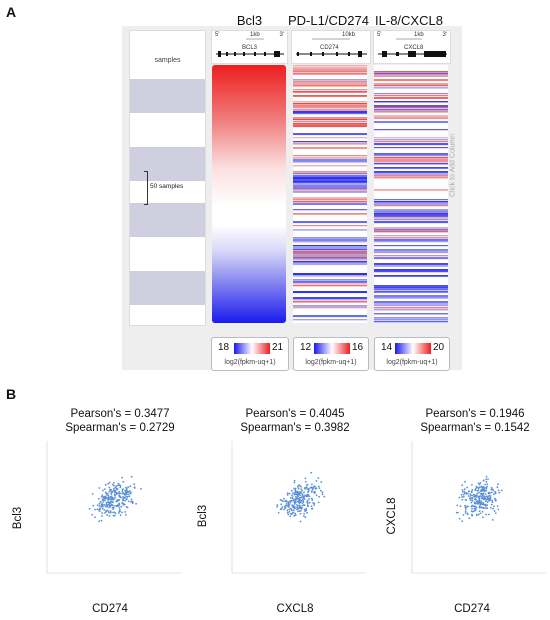 The image size is (550, 620). Describe the element at coordinates (167, 60) in the screenshot. I see `samples-label: samples` at that location.